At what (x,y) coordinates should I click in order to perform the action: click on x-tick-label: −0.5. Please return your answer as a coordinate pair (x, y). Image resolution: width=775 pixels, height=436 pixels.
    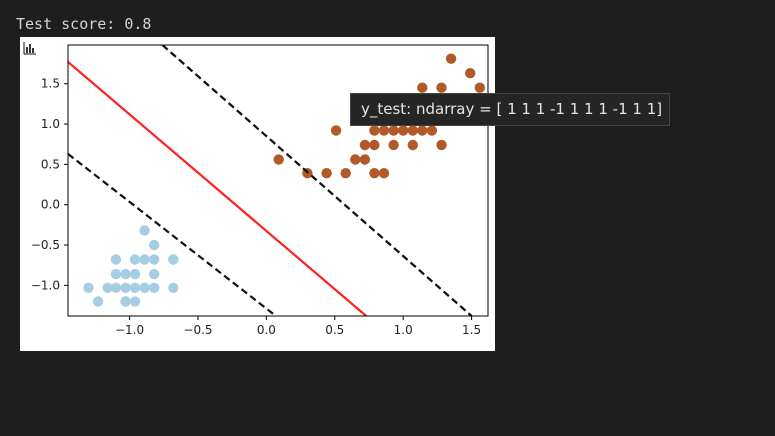
    Looking at the image, I should click on (197, 330).